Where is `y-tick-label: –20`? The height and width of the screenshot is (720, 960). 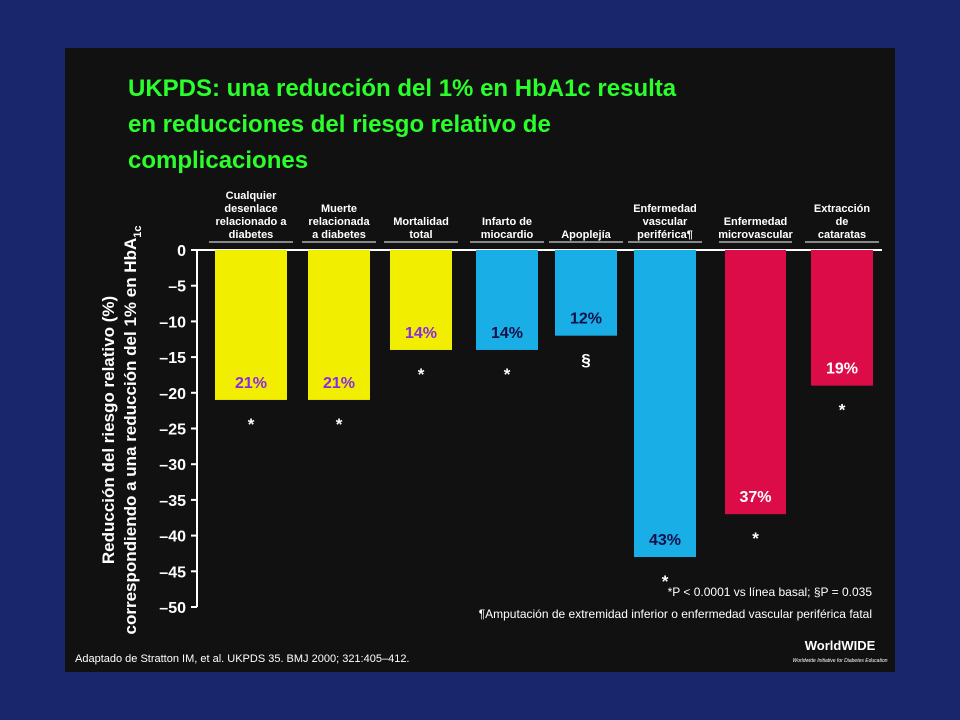
y-tick-label: –20 is located at coordinates (172, 394).